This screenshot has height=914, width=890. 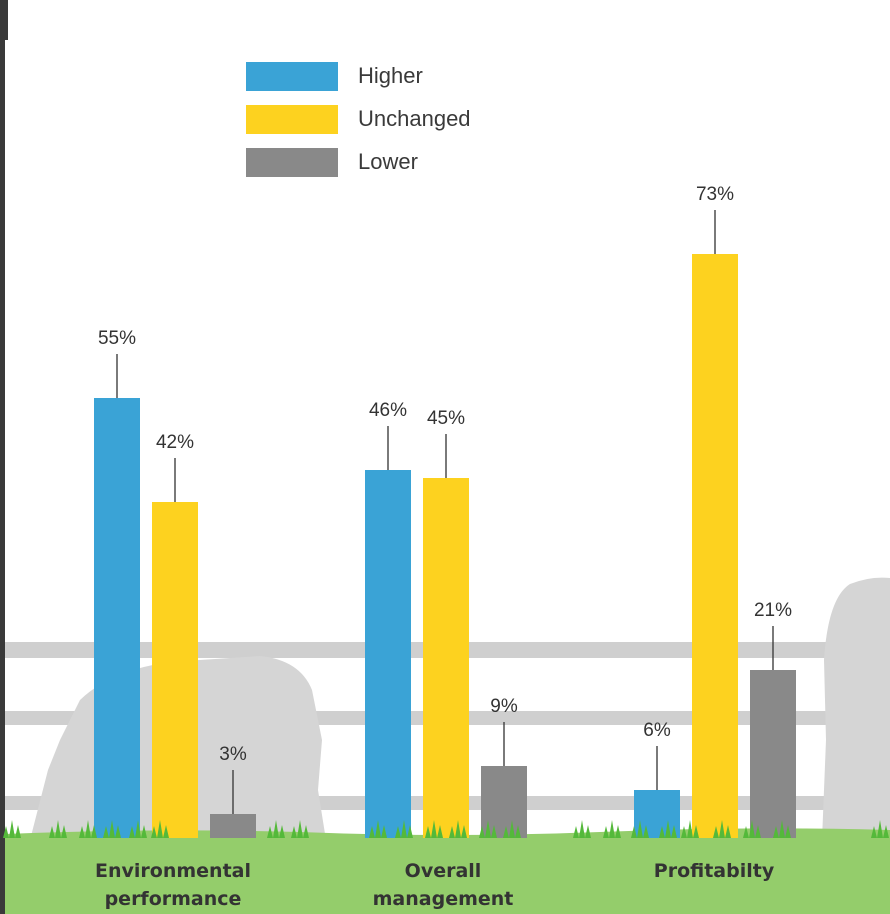 I want to click on category-label-profitability: Profitabilty, so click(x=714, y=871).